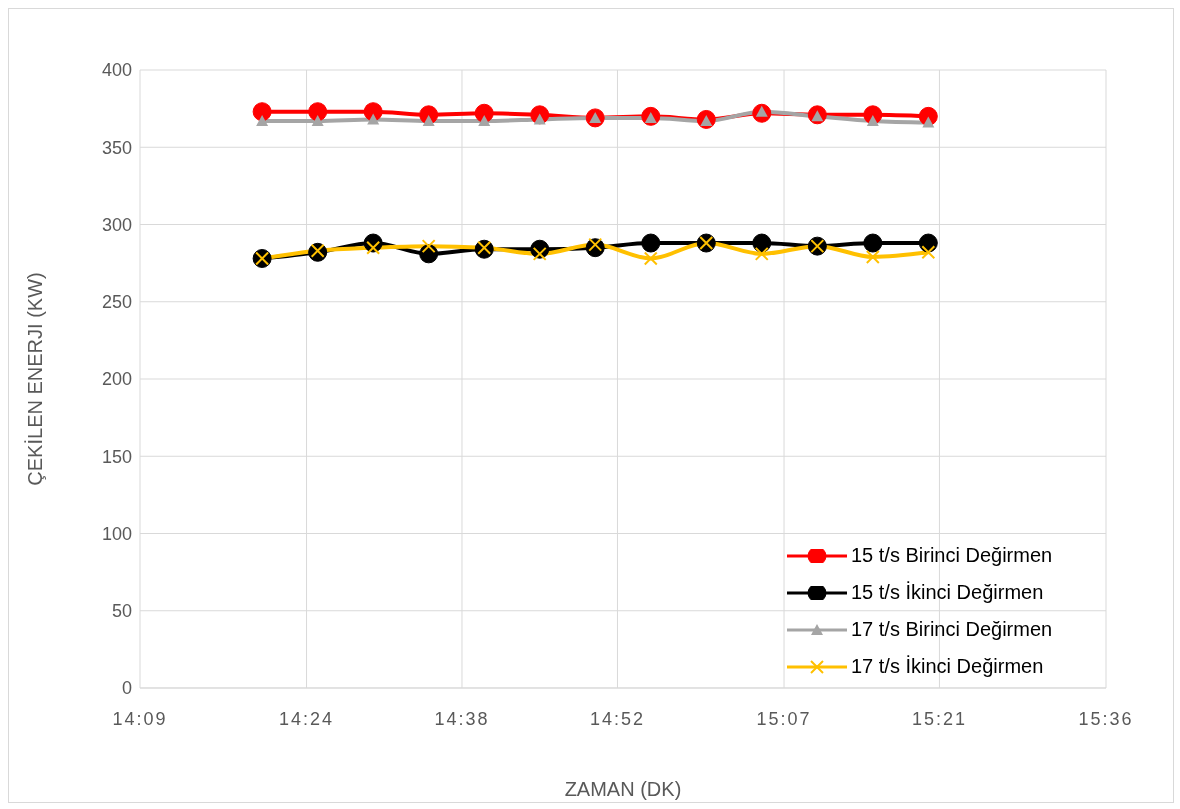  What do you see at coordinates (116, 533) in the screenshot?
I see `y-tick-label: 100` at bounding box center [116, 533].